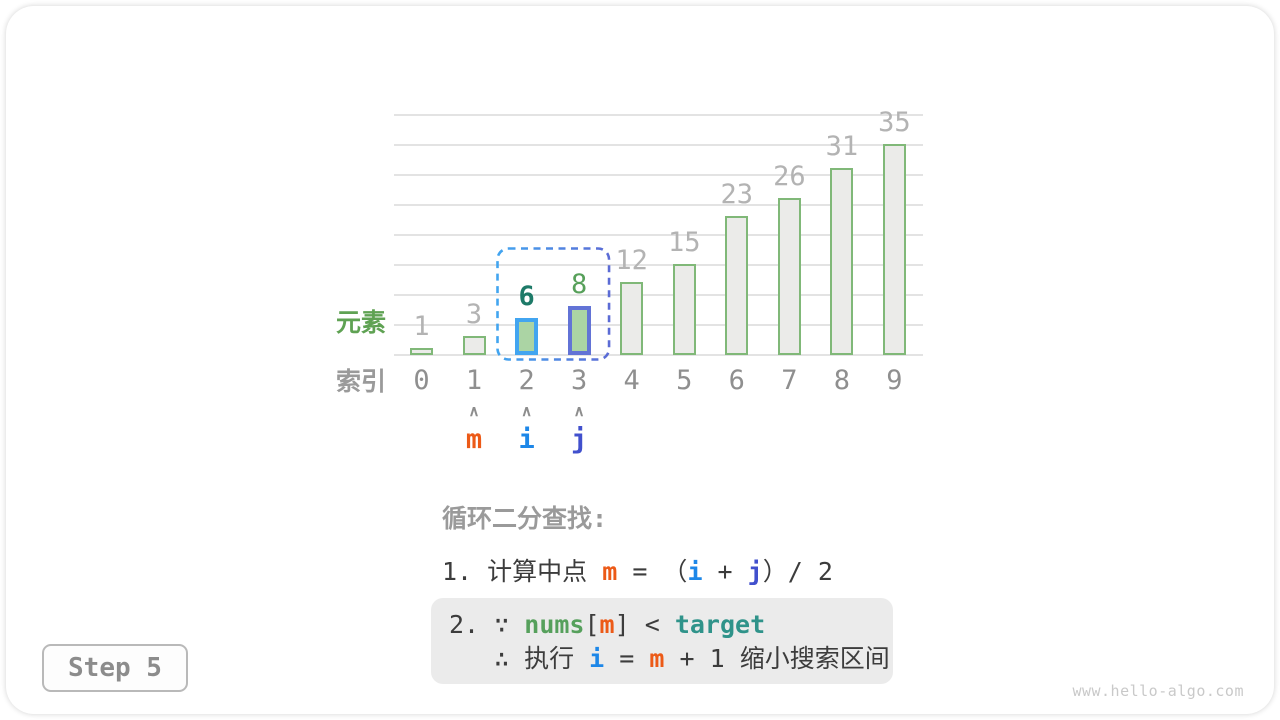 The height and width of the screenshot is (720, 1280). I want to click on text-segment: target, so click(720, 624).